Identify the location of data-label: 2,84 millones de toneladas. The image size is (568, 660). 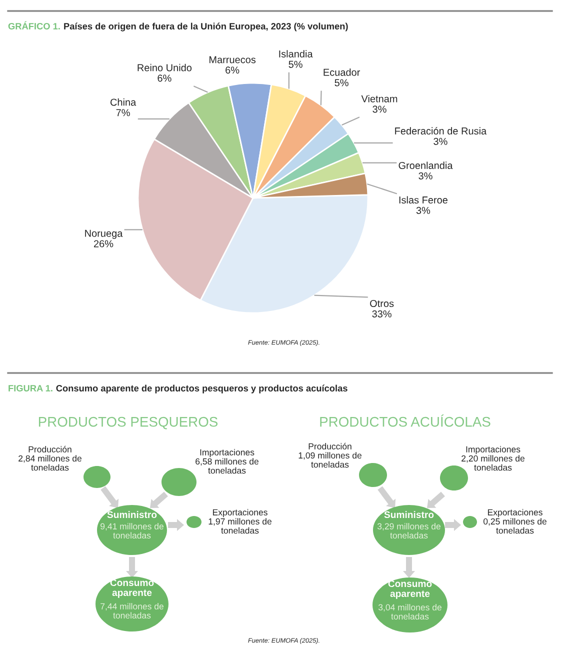
(50, 463).